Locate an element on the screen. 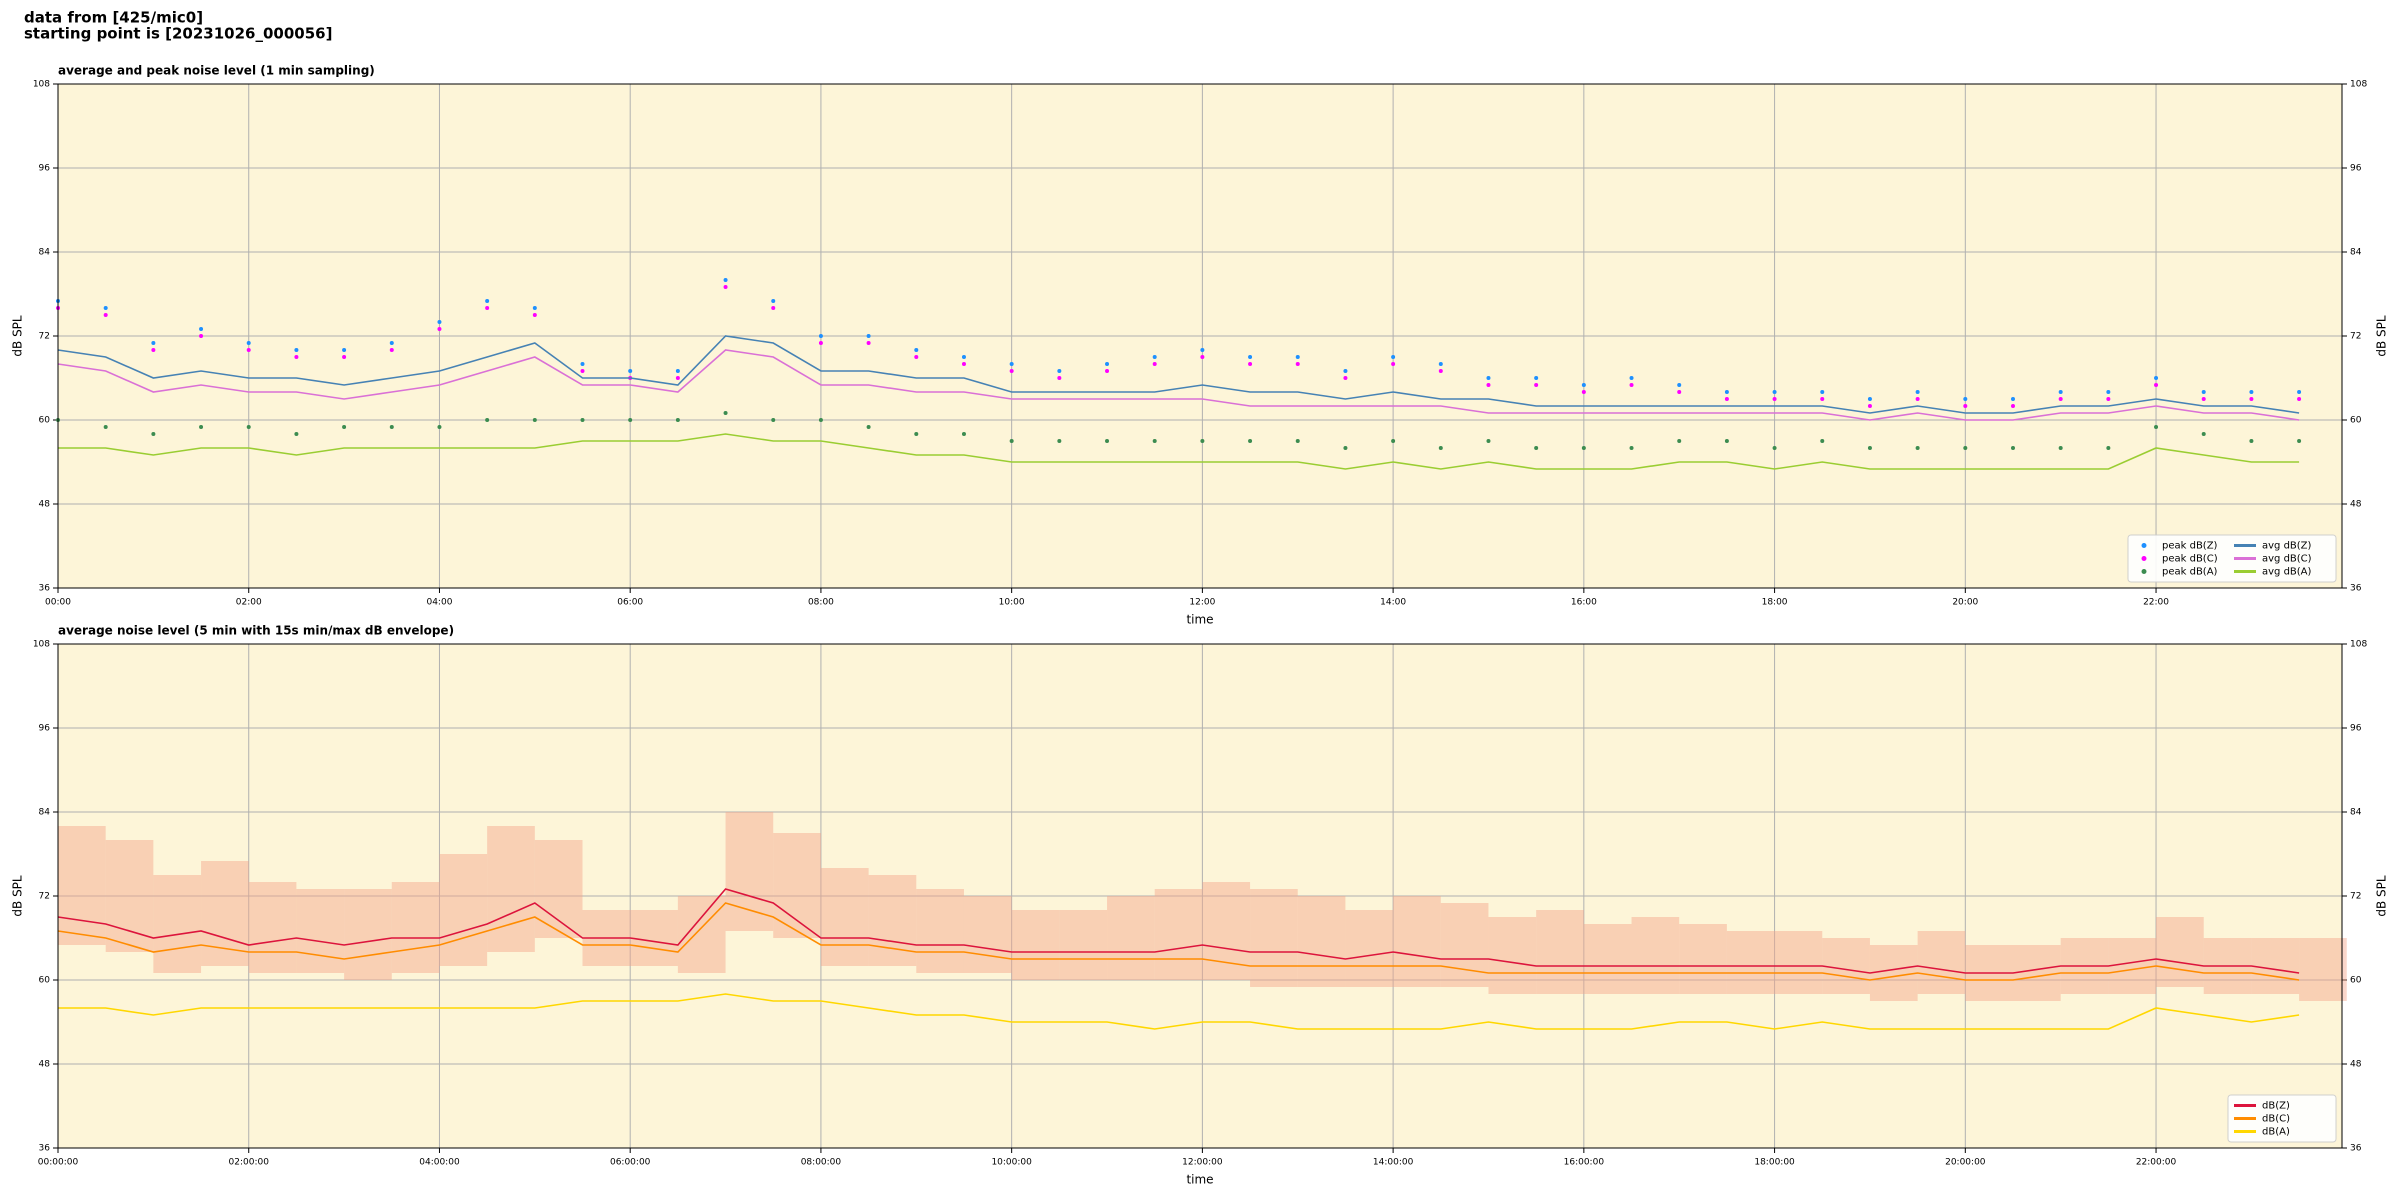  x-tick-label: 20:00:00 is located at coordinates (1965, 1163).